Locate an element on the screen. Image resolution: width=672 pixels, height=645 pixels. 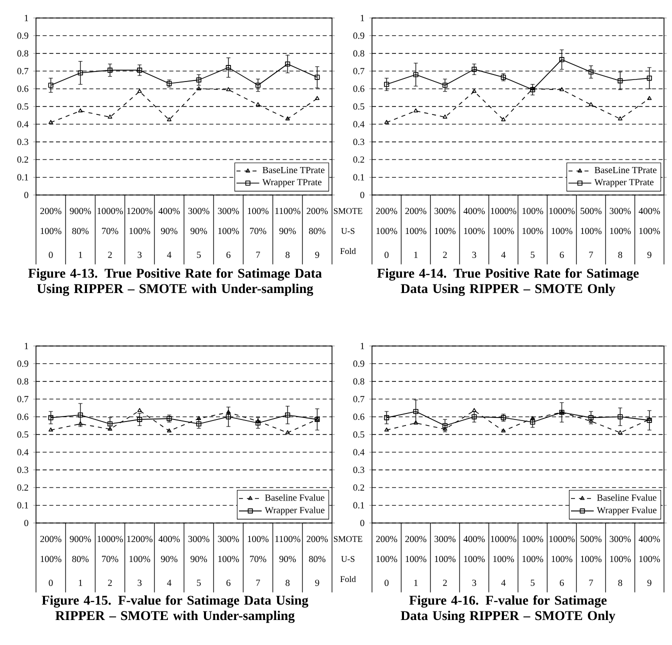
x-tick-label: 6 is located at coordinates (228, 583).